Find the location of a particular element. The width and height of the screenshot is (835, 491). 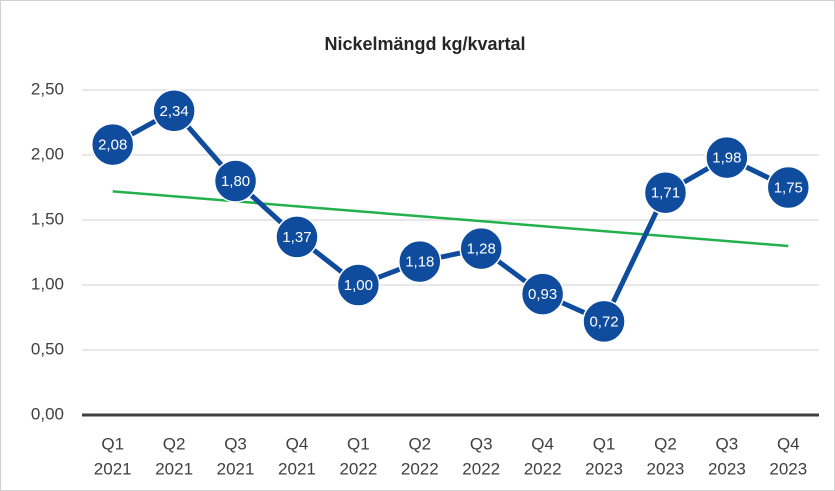

y-tick-label: 2,00 is located at coordinates (47, 153).